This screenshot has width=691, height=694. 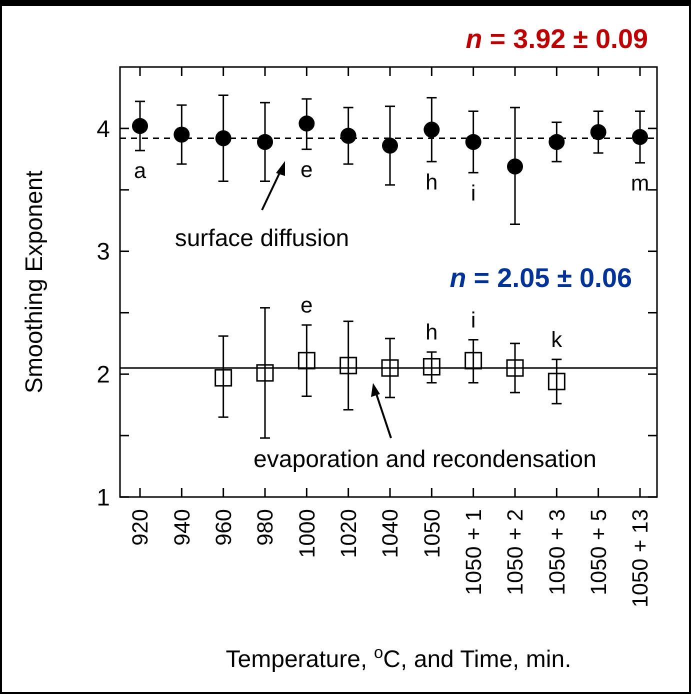 I want to click on annotation: m, so click(x=640, y=183).